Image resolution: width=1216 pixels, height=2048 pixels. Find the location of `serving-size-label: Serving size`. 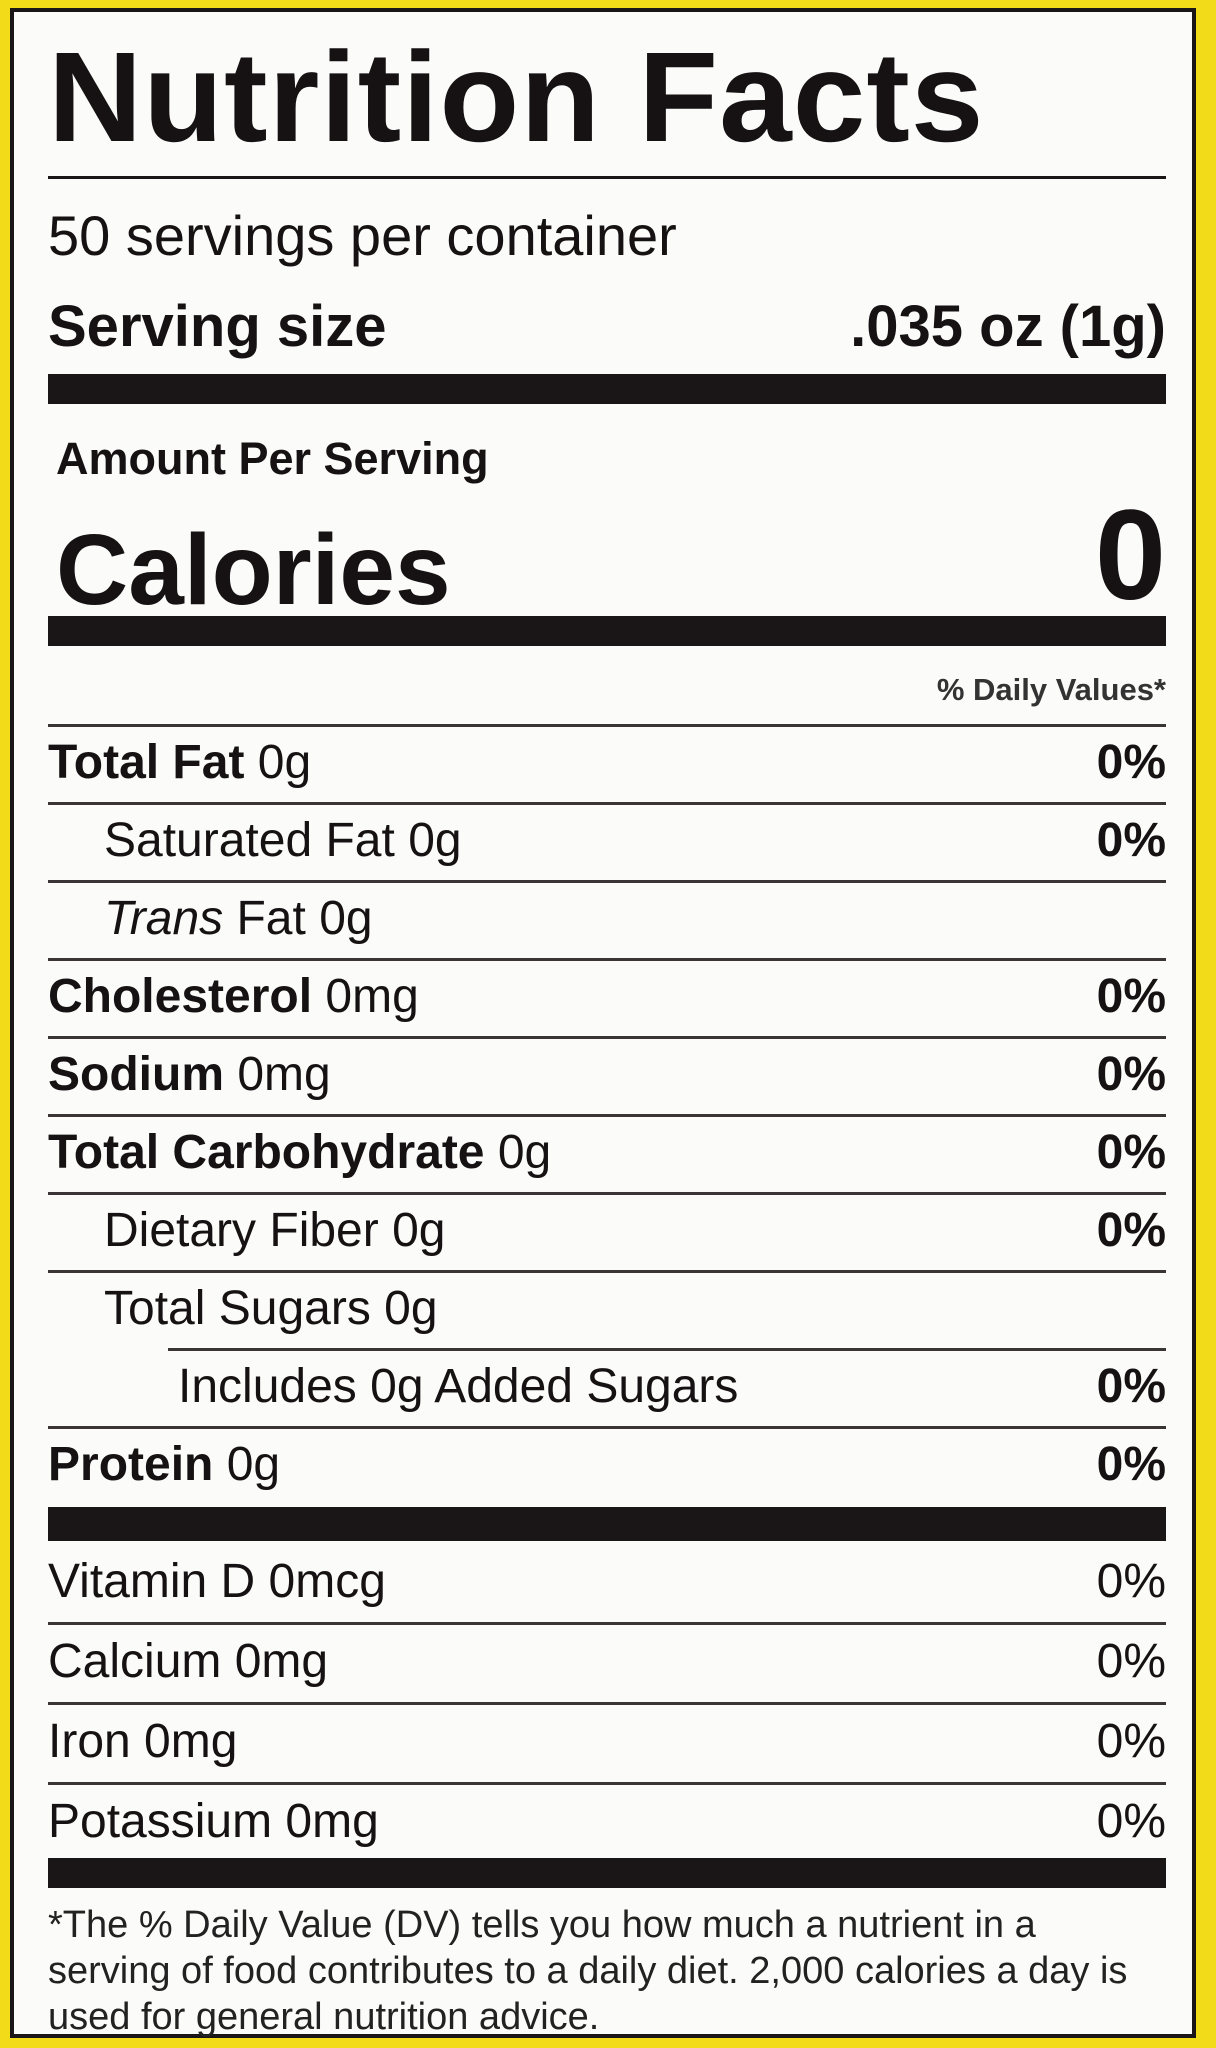

serving-size-label: Serving size is located at coordinates (217, 326).